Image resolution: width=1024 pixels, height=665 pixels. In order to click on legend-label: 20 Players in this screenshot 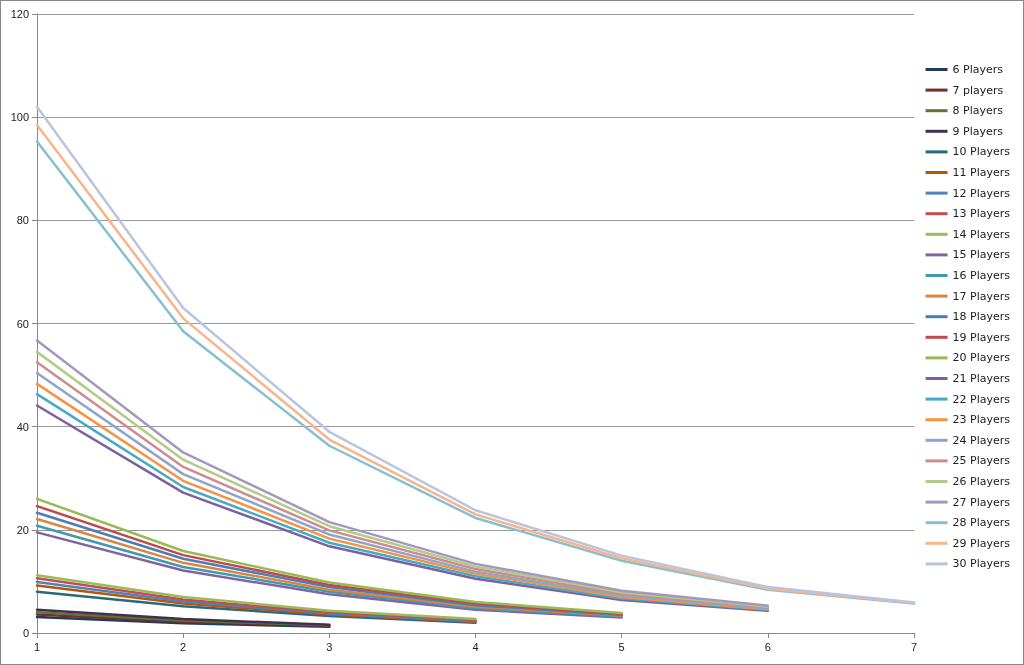, I will do `click(981, 358)`.